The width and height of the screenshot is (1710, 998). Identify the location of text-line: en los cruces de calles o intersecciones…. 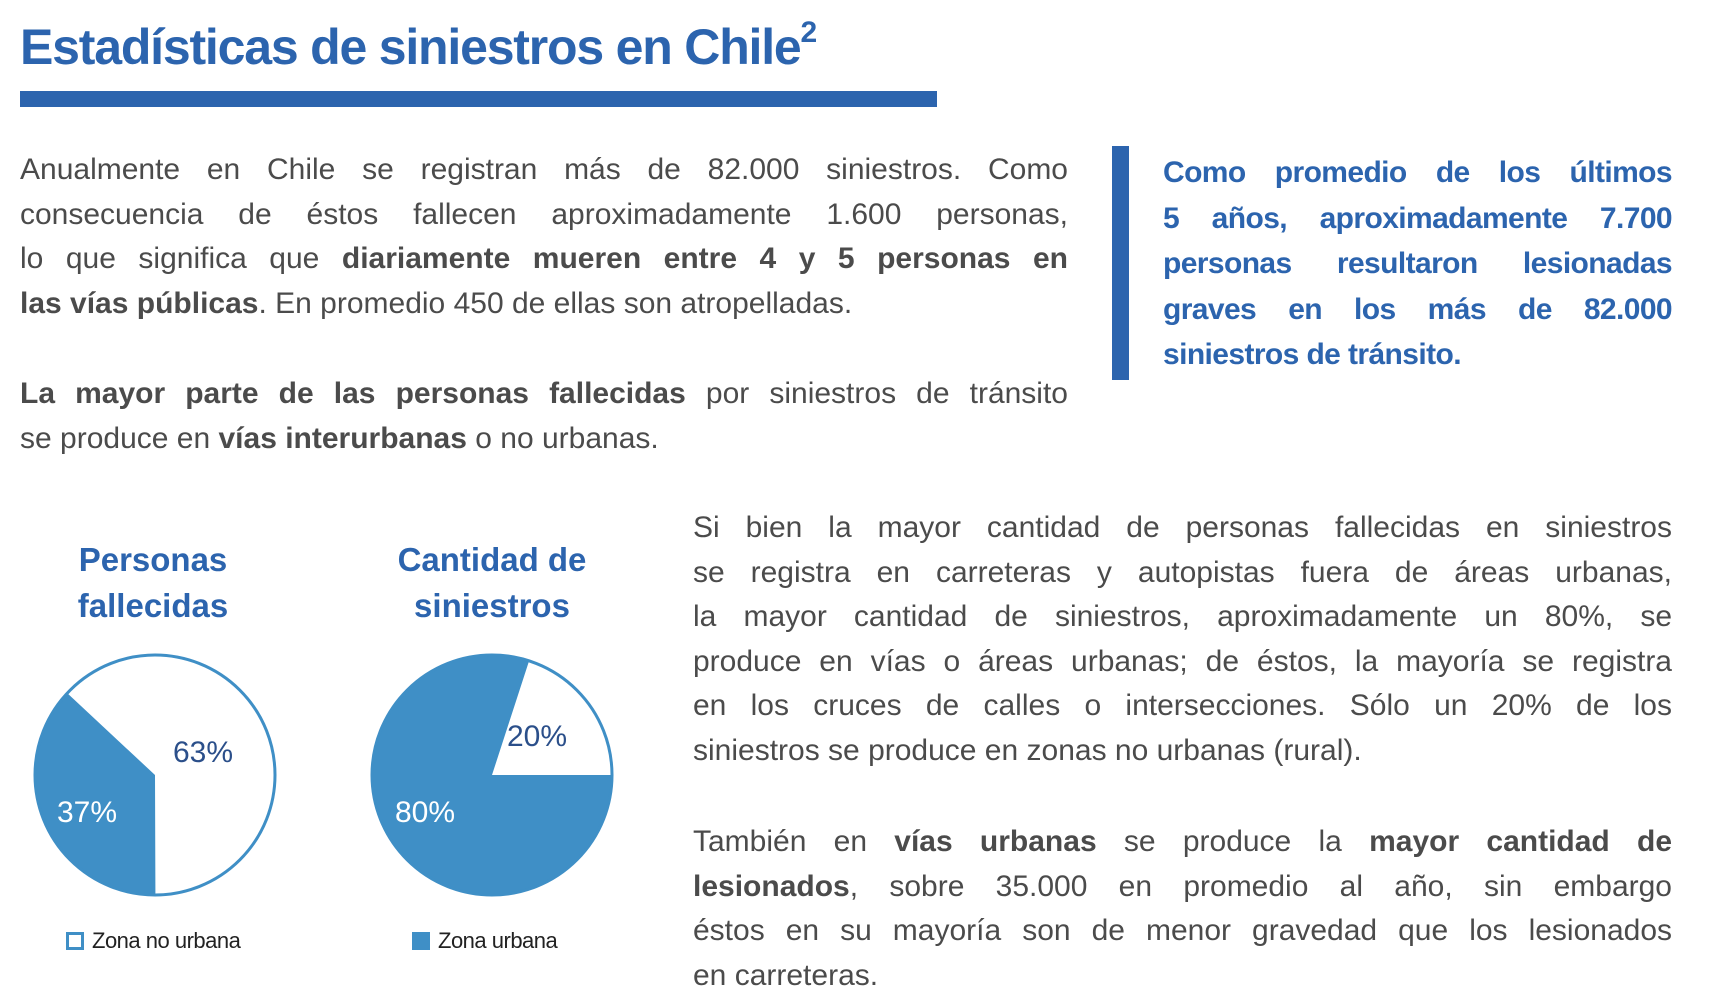
(1182, 706).